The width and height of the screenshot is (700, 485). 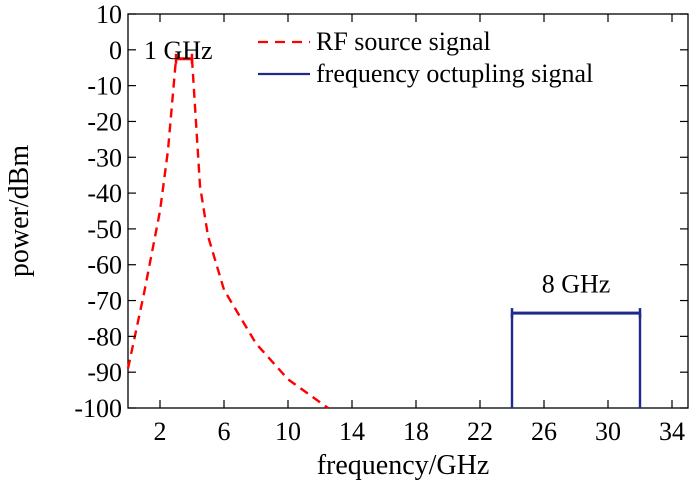 What do you see at coordinates (98, 408) in the screenshot?
I see `y-tick-label: -100` at bounding box center [98, 408].